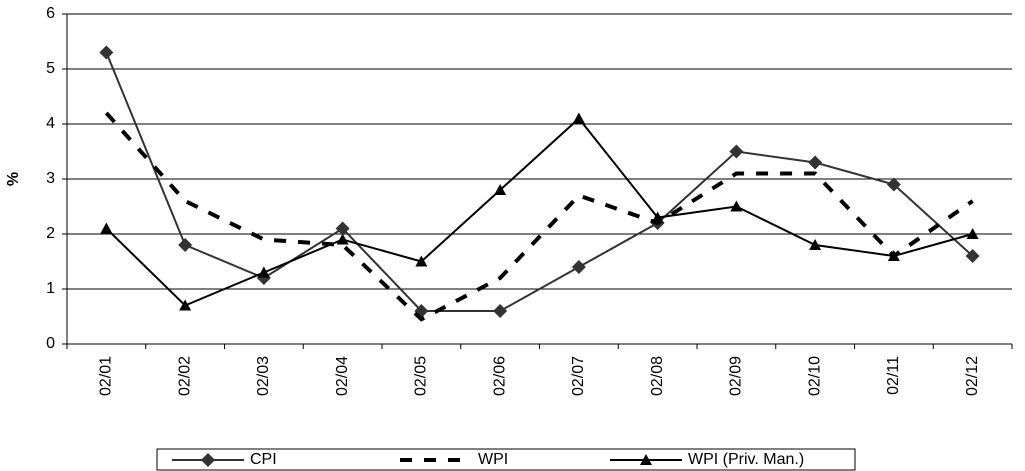 This screenshot has height=471, width=1025. Describe the element at coordinates (499, 376) in the screenshot. I see `x-tick-label: 02/06` at that location.